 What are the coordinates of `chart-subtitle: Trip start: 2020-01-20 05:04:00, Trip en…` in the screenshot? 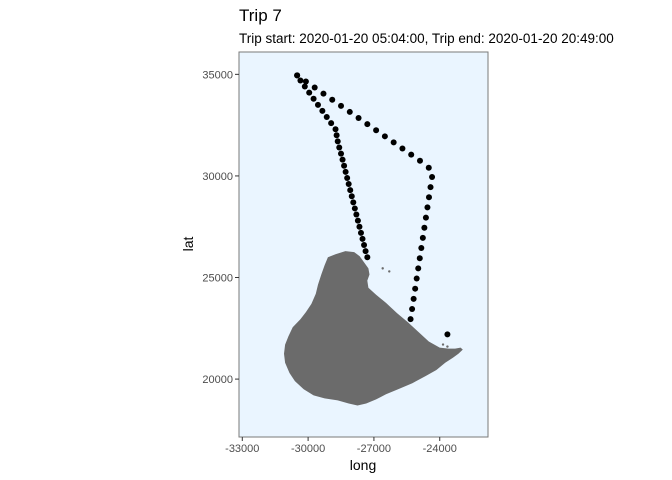 It's located at (426, 38).